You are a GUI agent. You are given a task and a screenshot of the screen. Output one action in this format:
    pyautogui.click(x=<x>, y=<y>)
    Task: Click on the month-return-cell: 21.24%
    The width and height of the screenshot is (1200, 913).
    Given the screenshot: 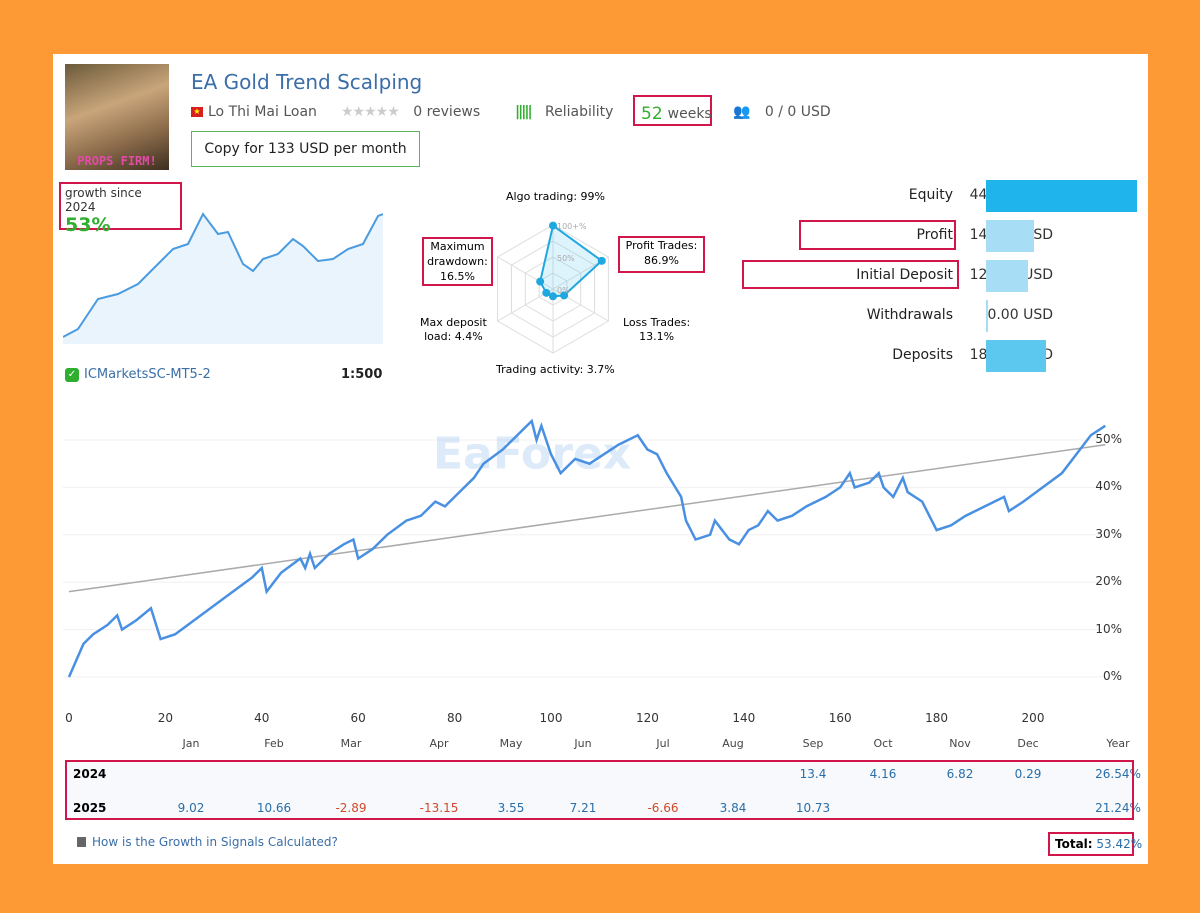 What is the action you would take?
    pyautogui.click(x=1118, y=808)
    